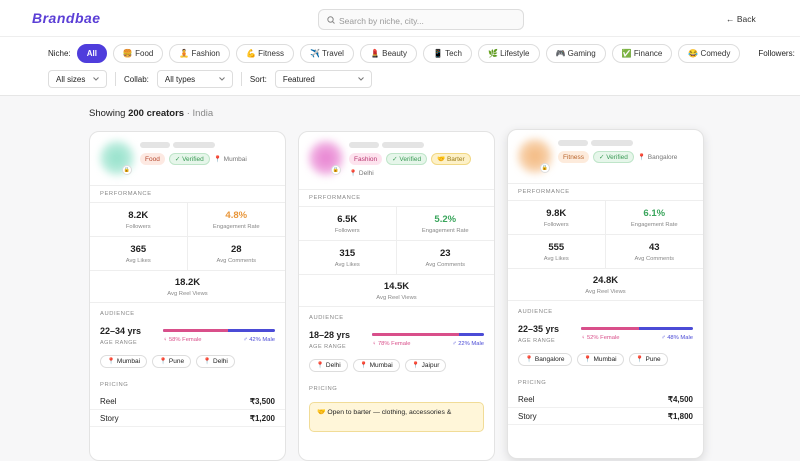 The height and width of the screenshot is (461, 800). Describe the element at coordinates (428, 340) in the screenshot. I see `gender: ♀ 78% Female ♂ 22% Male` at that location.